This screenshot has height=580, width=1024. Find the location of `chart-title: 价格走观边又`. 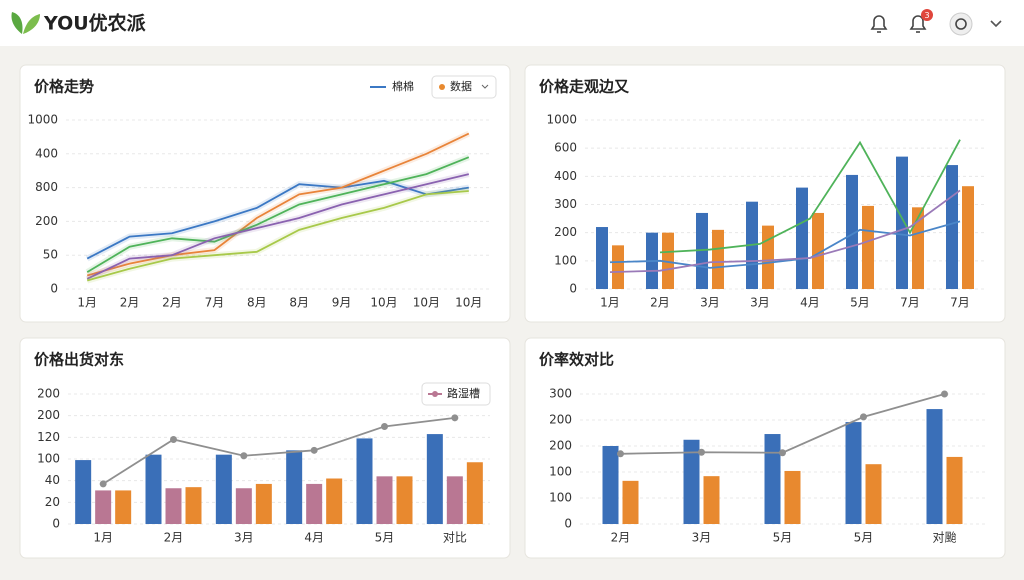

chart-title: 价格走观边又 is located at coordinates (584, 87).